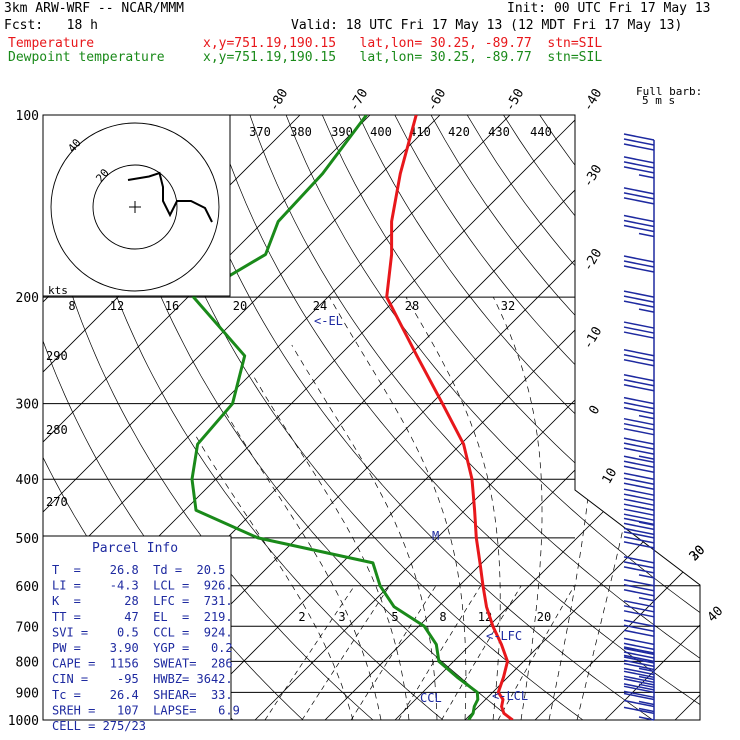 This screenshot has width=740, height=740. I want to click on hodograph-trace, so click(170, 197).